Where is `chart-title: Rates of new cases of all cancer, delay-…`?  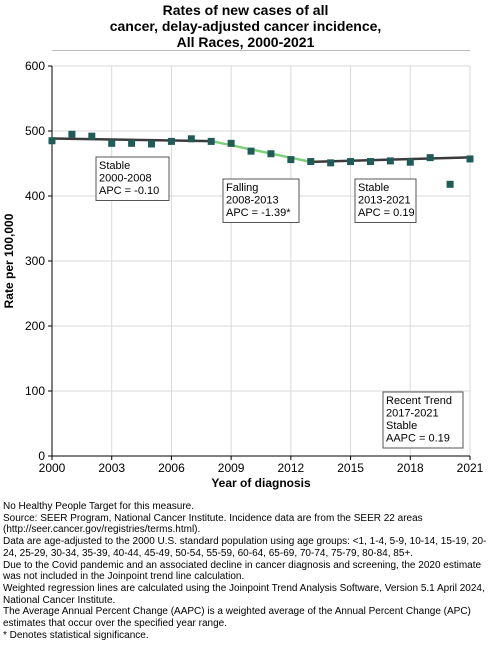
chart-title: Rates of new cases of all cancer, delay-… is located at coordinates (245, 26).